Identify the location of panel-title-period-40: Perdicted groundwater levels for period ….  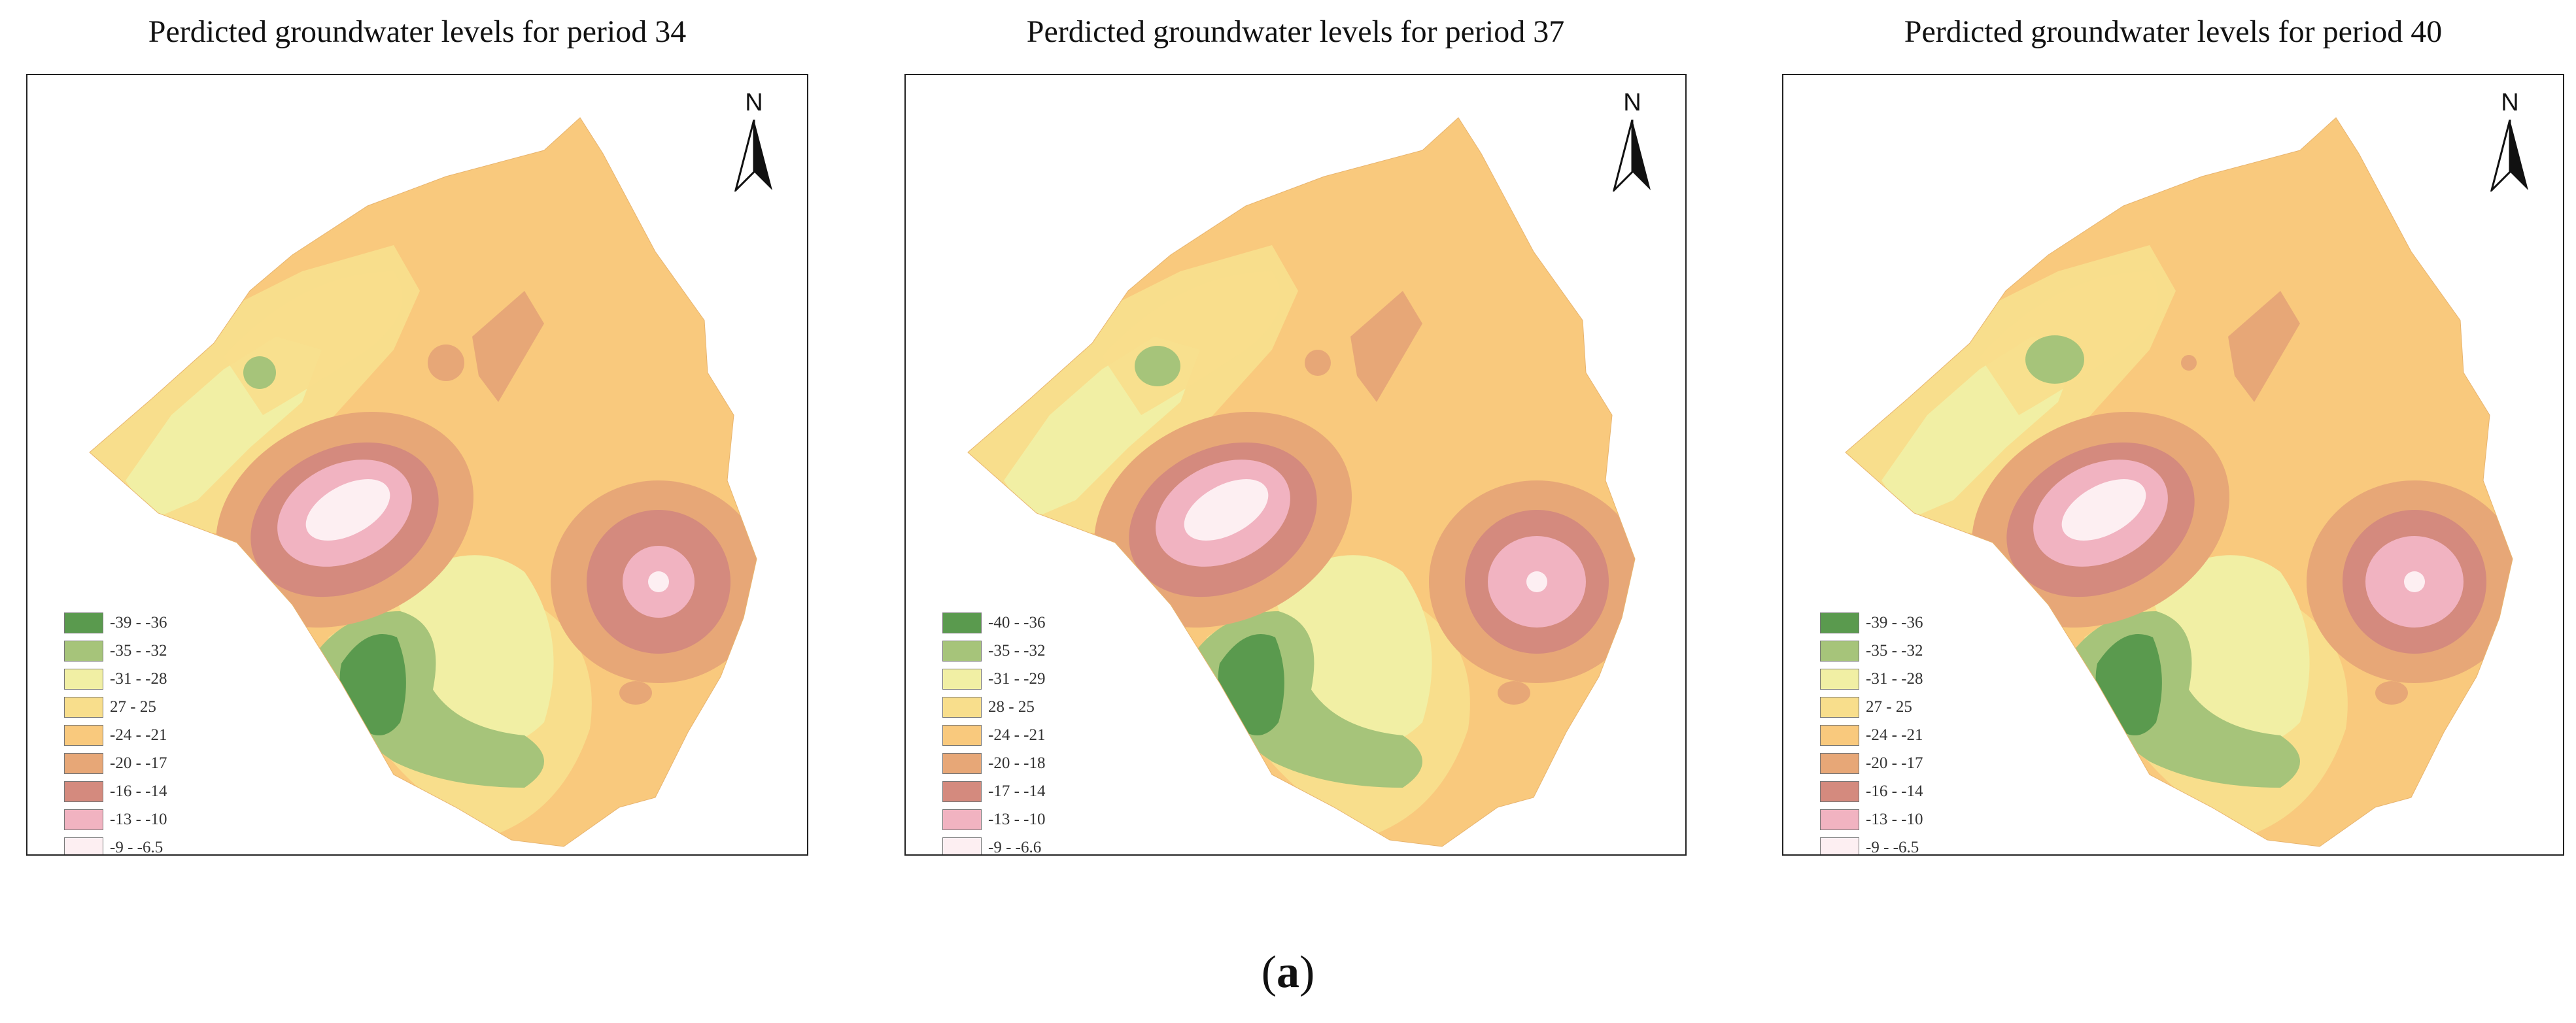
(2173, 31).